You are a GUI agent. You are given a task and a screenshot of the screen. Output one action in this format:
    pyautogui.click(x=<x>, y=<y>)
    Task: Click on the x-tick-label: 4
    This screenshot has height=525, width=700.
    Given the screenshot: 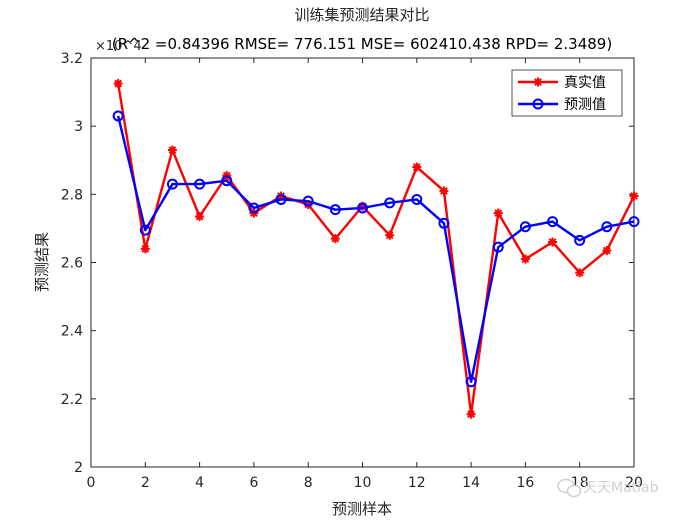 What is the action you would take?
    pyautogui.click(x=199, y=483)
    